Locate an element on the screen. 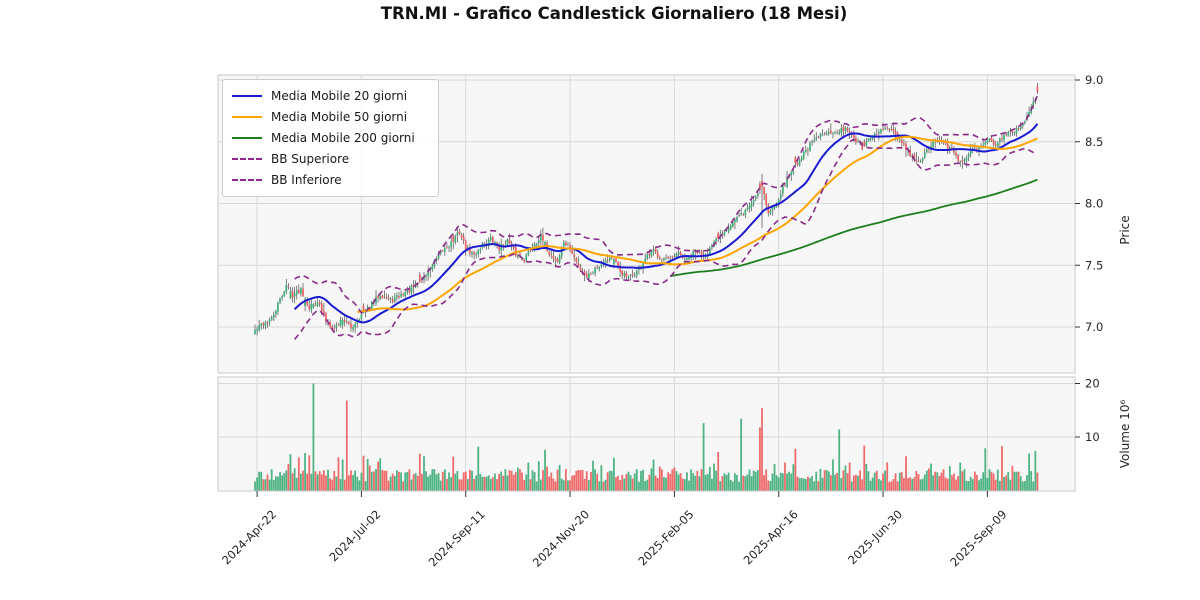 Image resolution: width=1200 pixels, height=600 pixels. legend-item-label: BB Superiore is located at coordinates (310, 158).